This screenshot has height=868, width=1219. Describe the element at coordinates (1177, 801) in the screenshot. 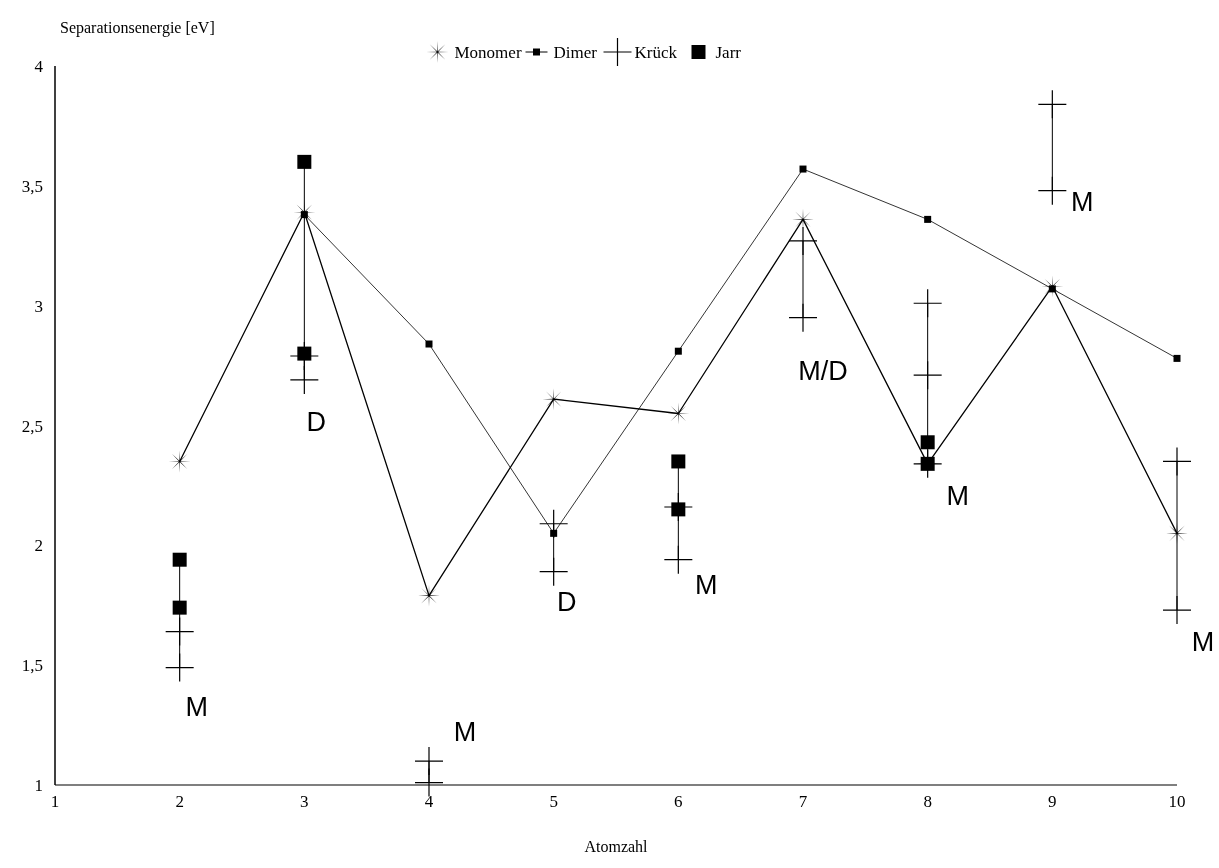

I see `x-tick-label: 10` at that location.